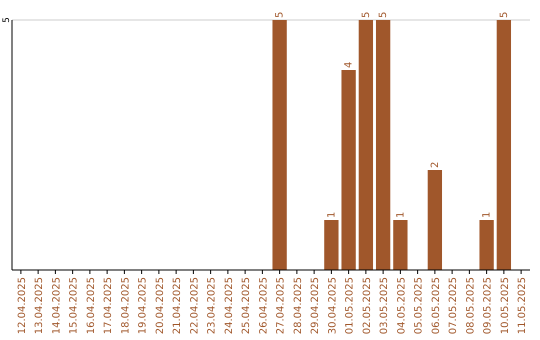  What do you see at coordinates (246, 305) in the screenshot?
I see `x-tick-label: 25.04.2025` at bounding box center [246, 305].